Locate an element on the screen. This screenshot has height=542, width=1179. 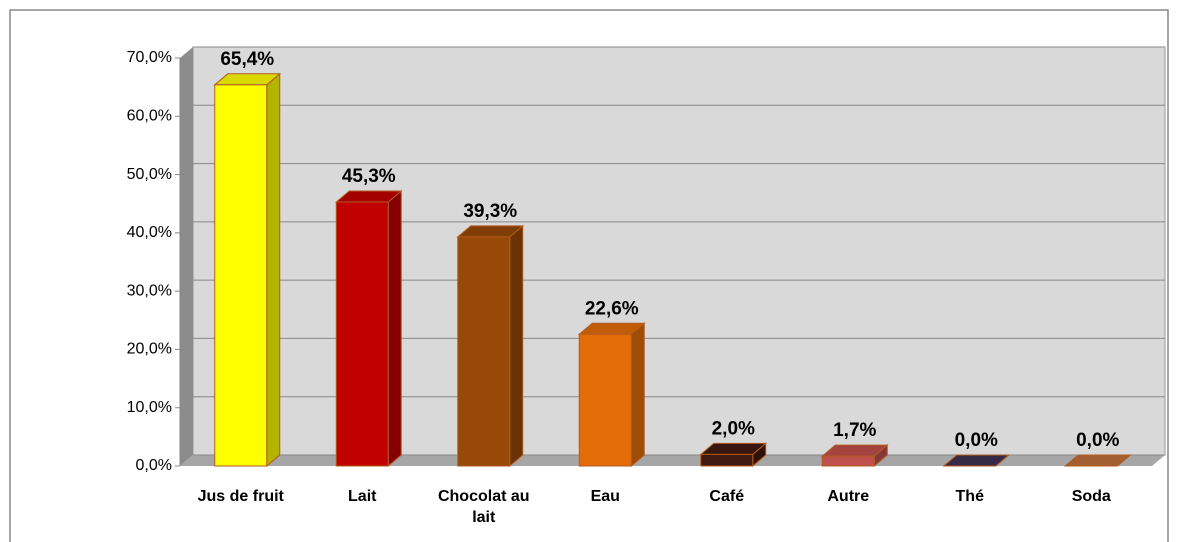
value-label: 1,7% is located at coordinates (854, 430).